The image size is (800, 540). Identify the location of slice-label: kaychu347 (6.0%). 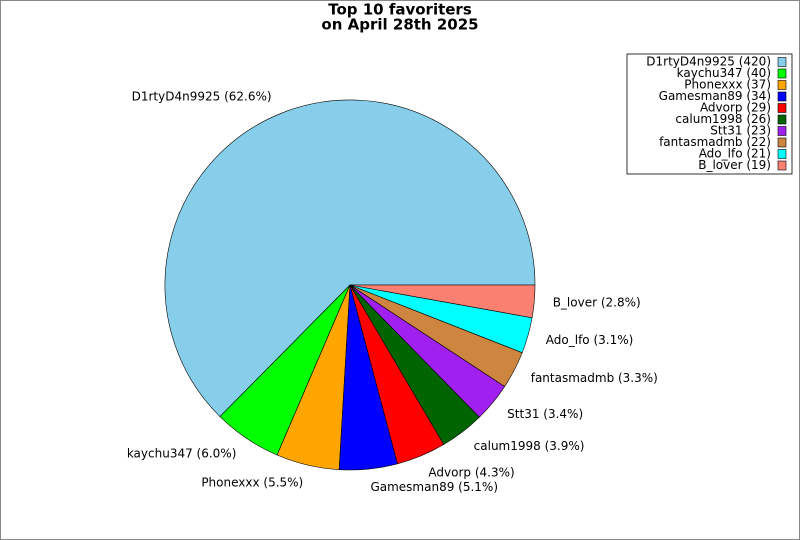
(182, 453).